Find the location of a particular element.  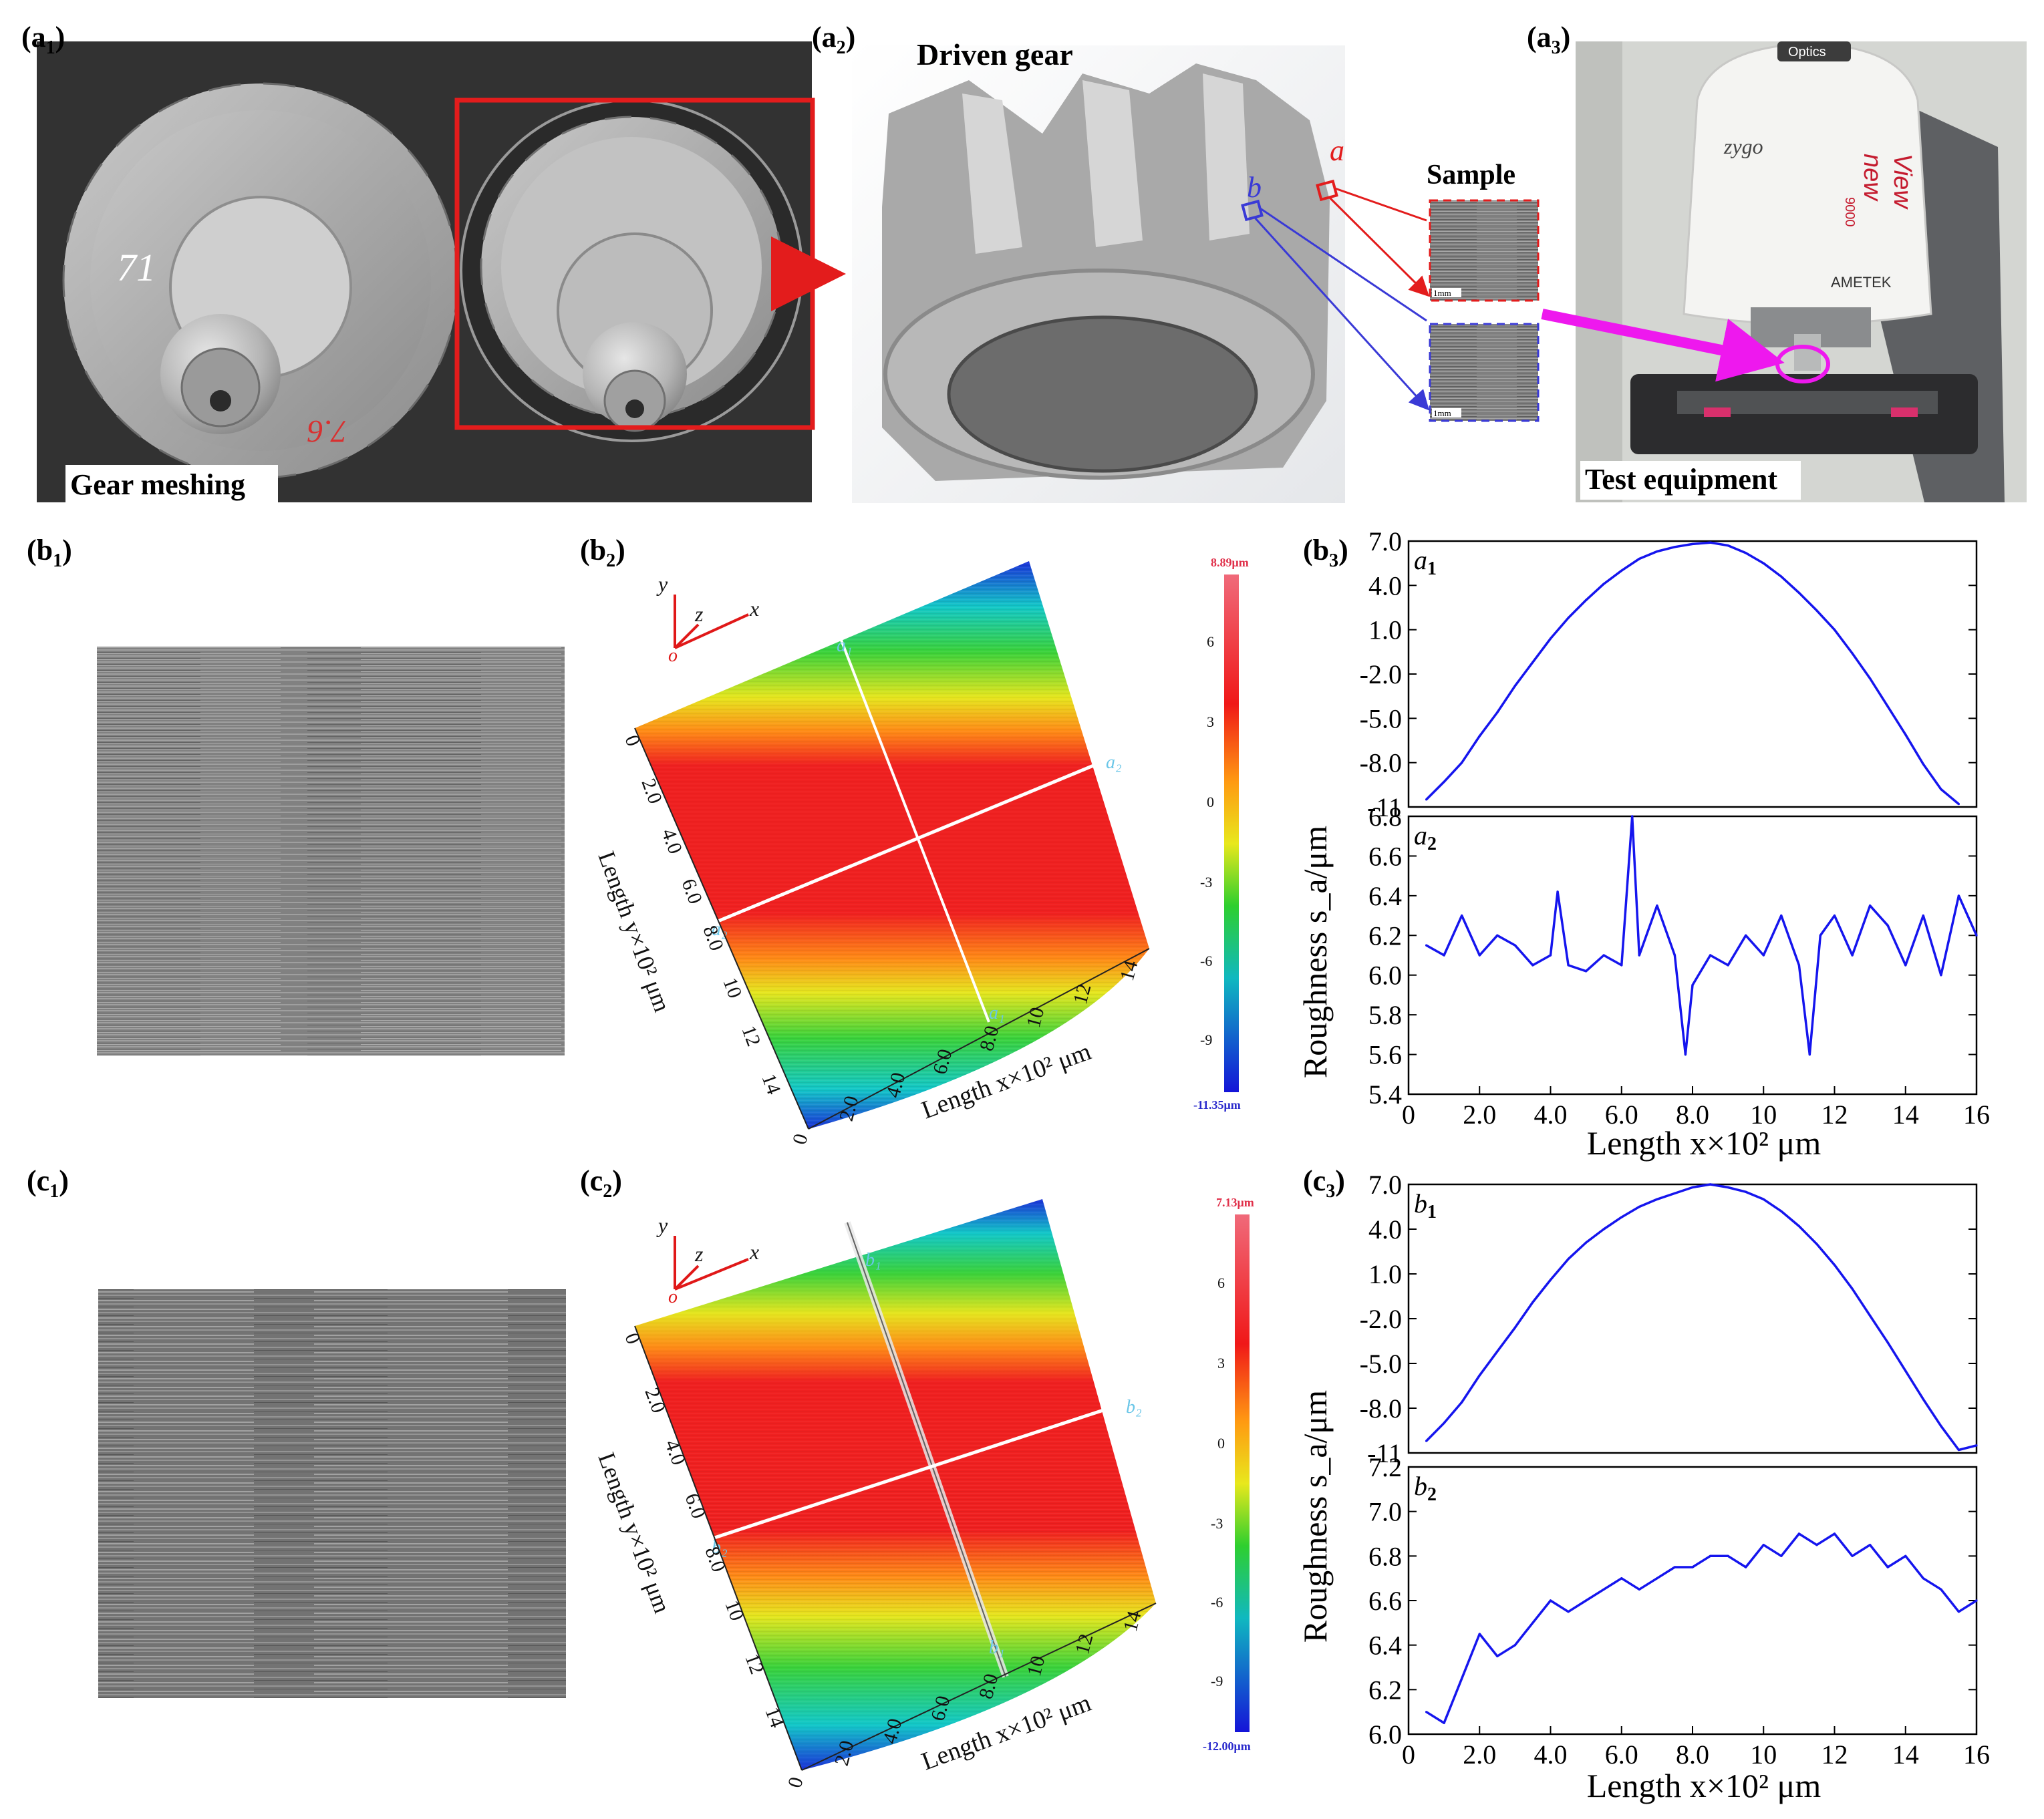

x-tick-label: 10 is located at coordinates (1763, 1755).